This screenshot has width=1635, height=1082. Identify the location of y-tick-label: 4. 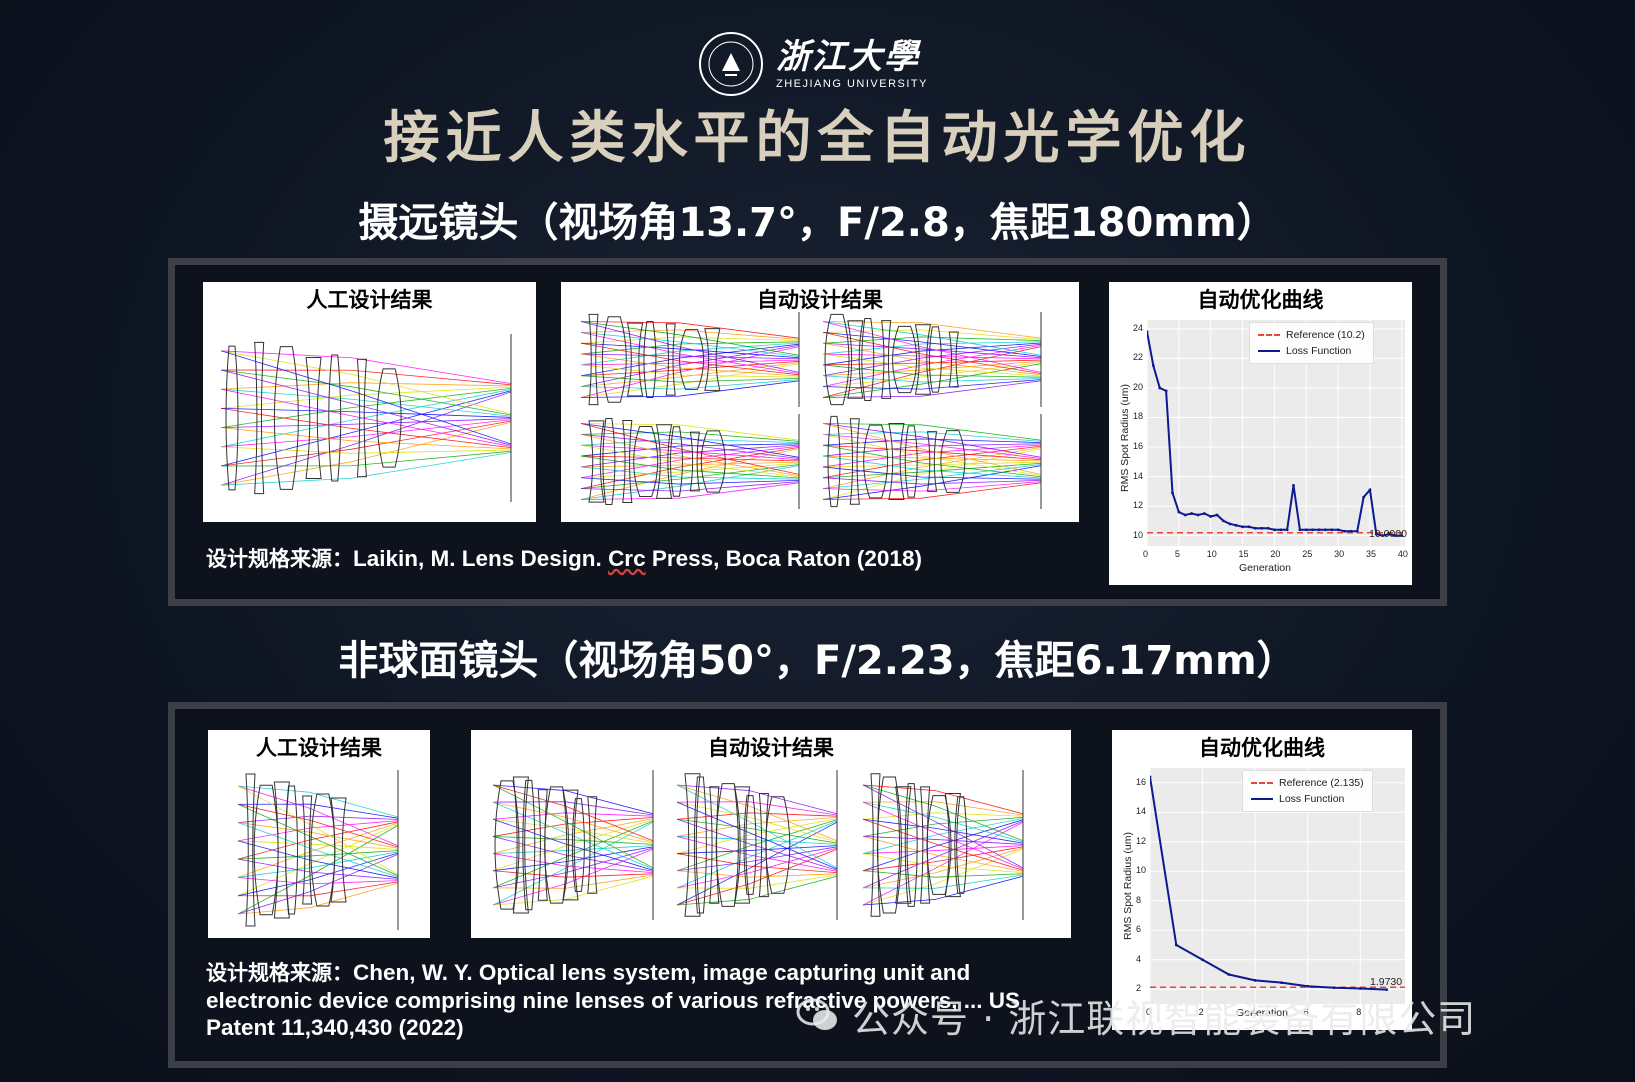
(1139, 958).